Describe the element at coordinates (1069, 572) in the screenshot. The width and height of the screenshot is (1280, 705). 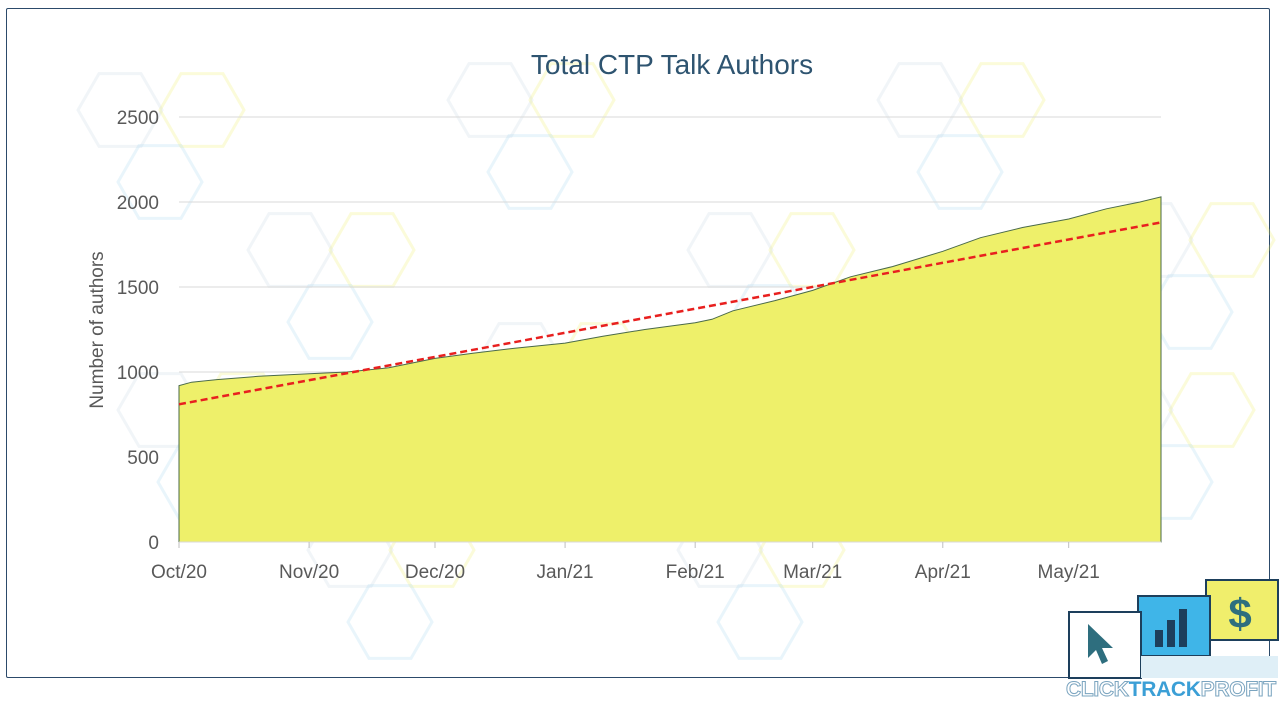
I see `x-tick-label: May/21` at that location.